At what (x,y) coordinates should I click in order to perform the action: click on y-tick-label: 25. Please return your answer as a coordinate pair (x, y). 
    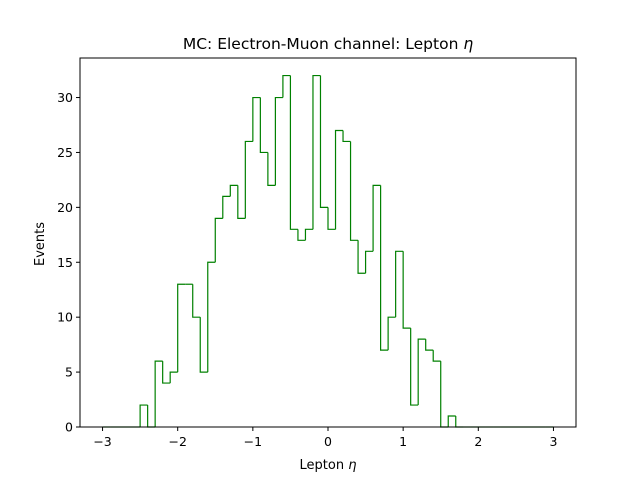
    Looking at the image, I should click on (65, 152).